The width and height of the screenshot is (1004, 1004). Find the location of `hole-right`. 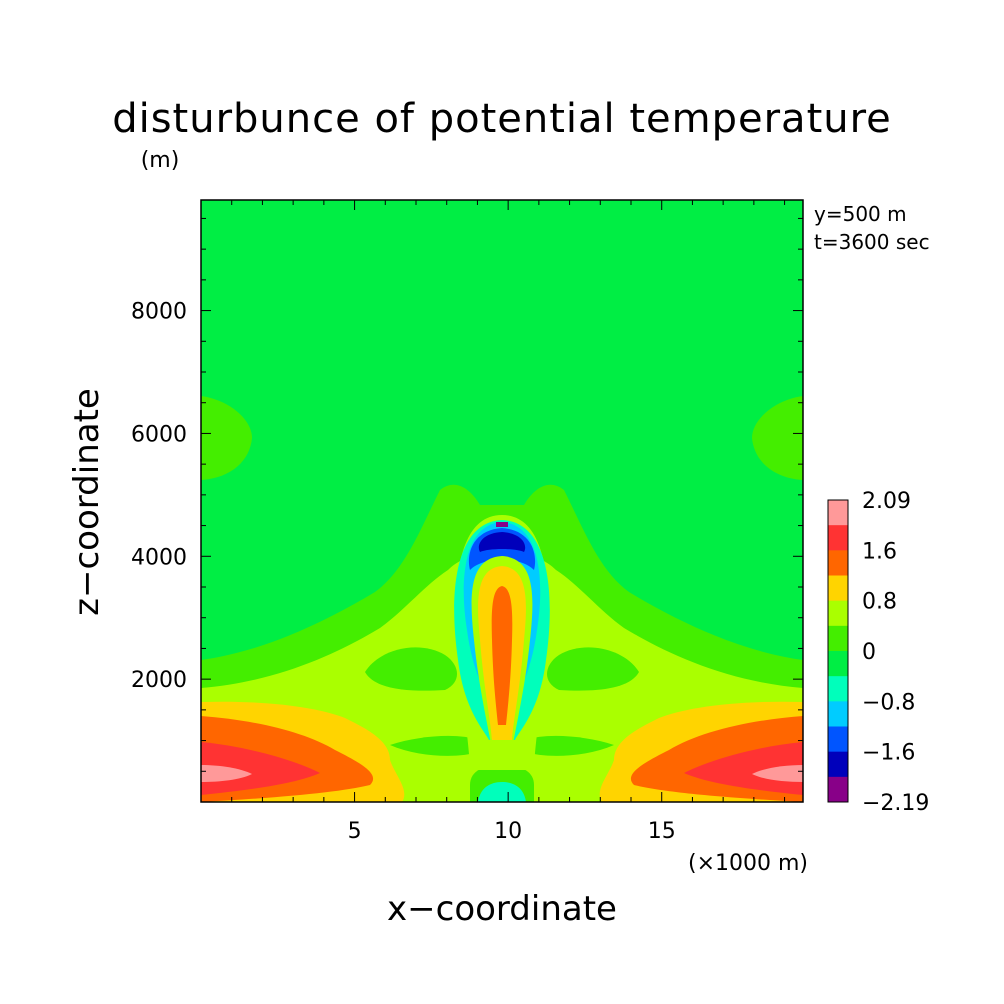

hole-right is located at coordinates (592, 669).